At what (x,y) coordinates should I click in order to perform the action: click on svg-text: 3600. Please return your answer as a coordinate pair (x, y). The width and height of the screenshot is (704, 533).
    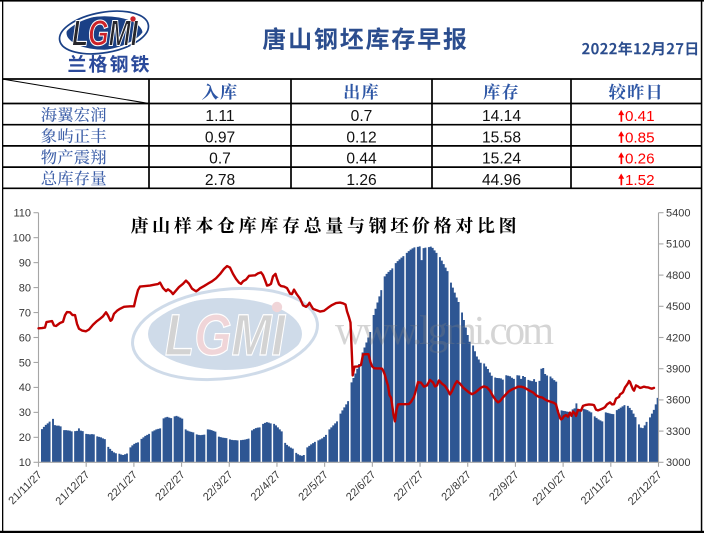
    Looking at the image, I should click on (678, 401).